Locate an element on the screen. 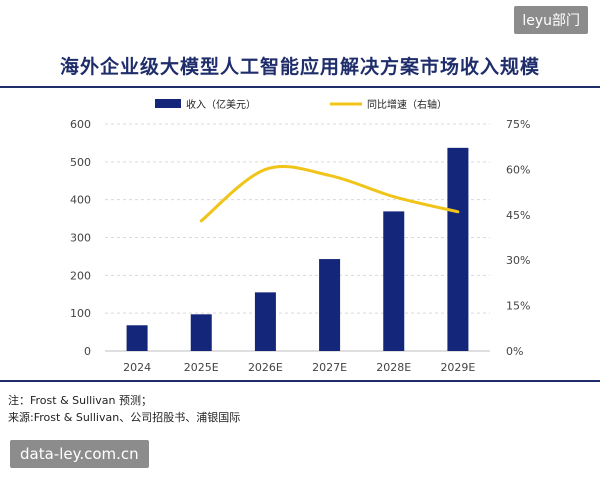 Image resolution: width=600 pixels, height=480 pixels. y-tick-label: 400 is located at coordinates (80, 200).